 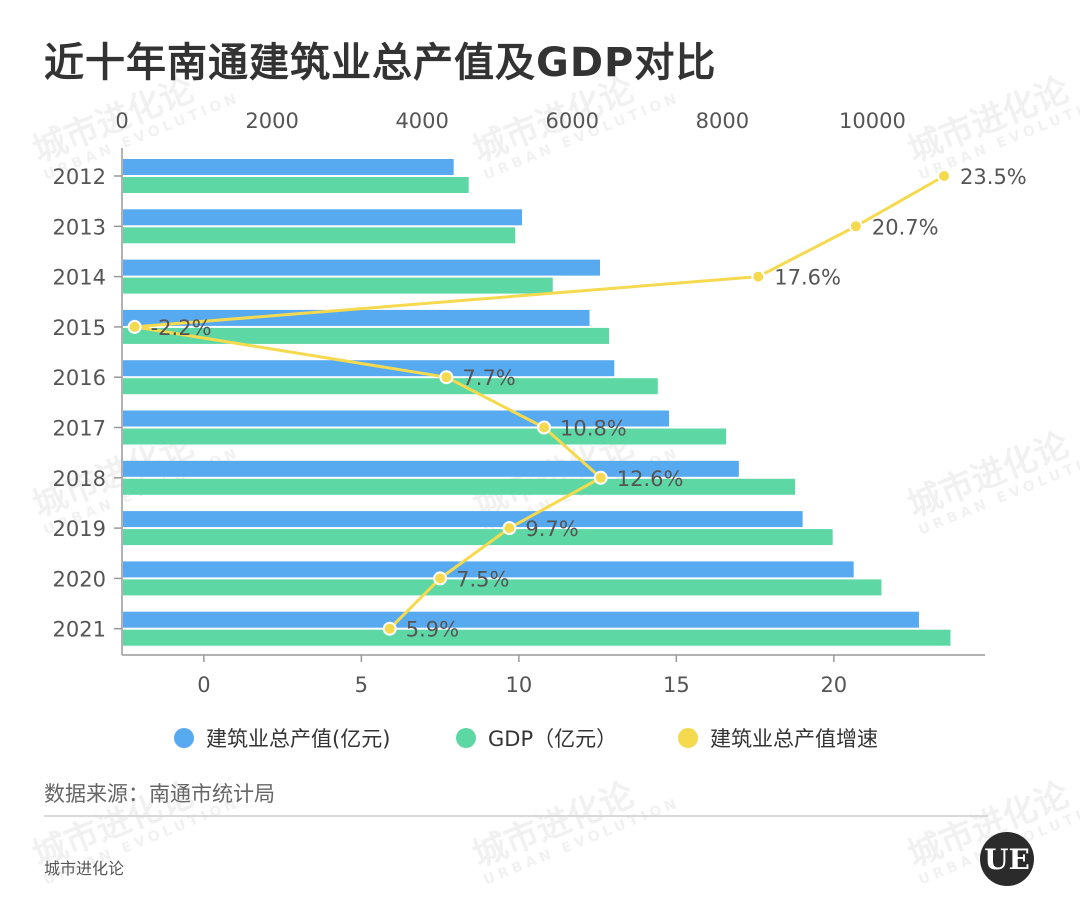 I want to click on growth-rate-label: -2.2%, so click(x=181, y=328).